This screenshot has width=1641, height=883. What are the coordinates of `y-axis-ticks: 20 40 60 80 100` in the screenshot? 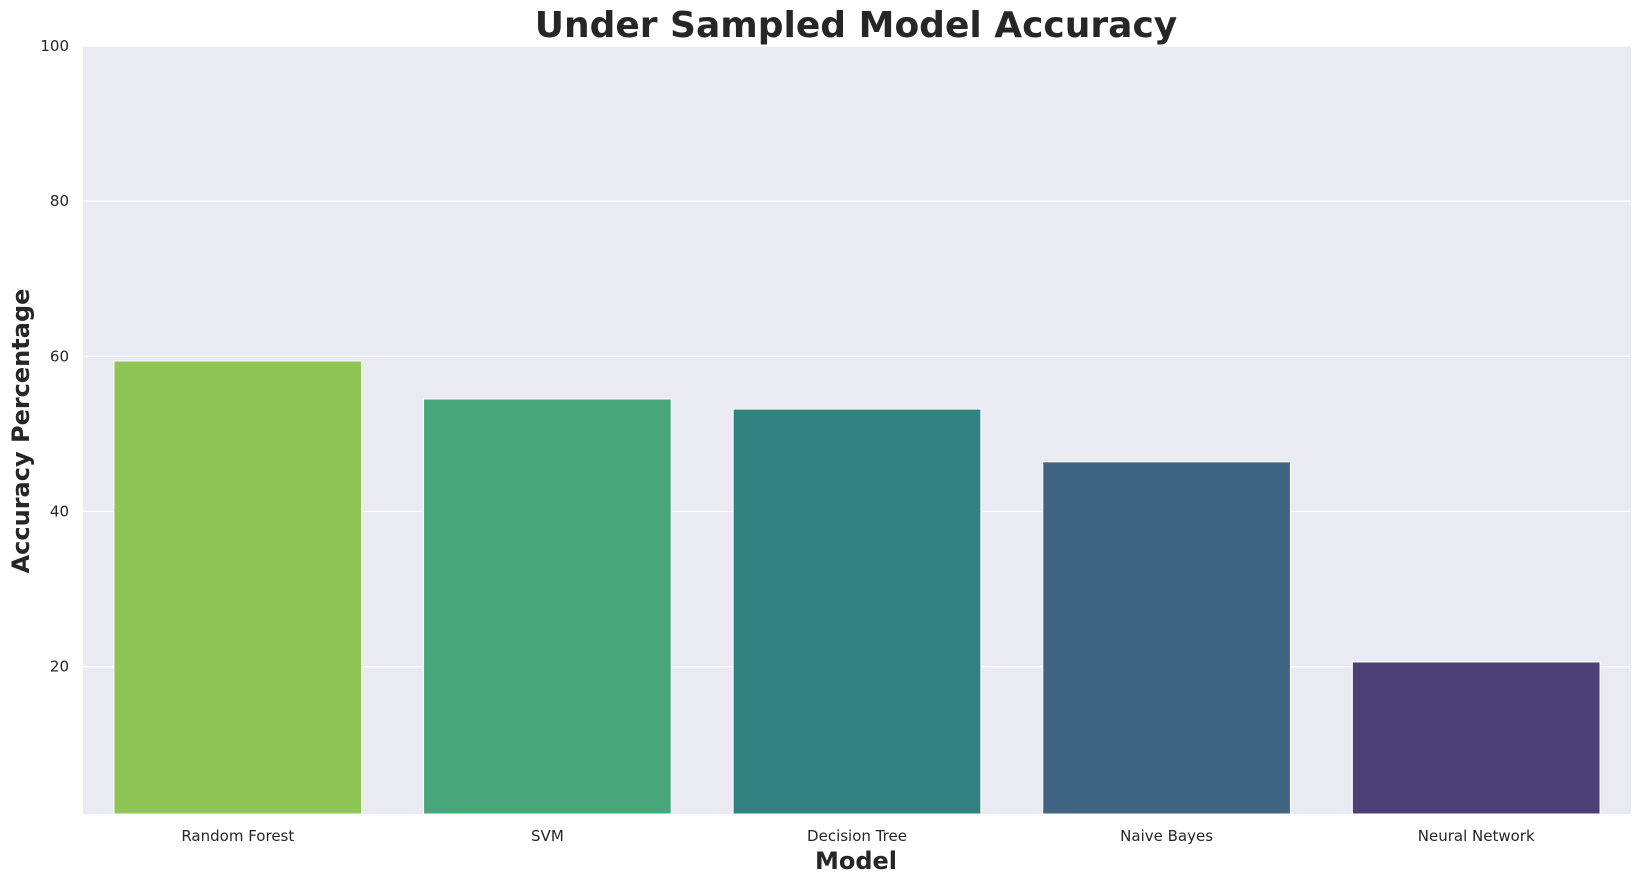 It's located at (54, 356).